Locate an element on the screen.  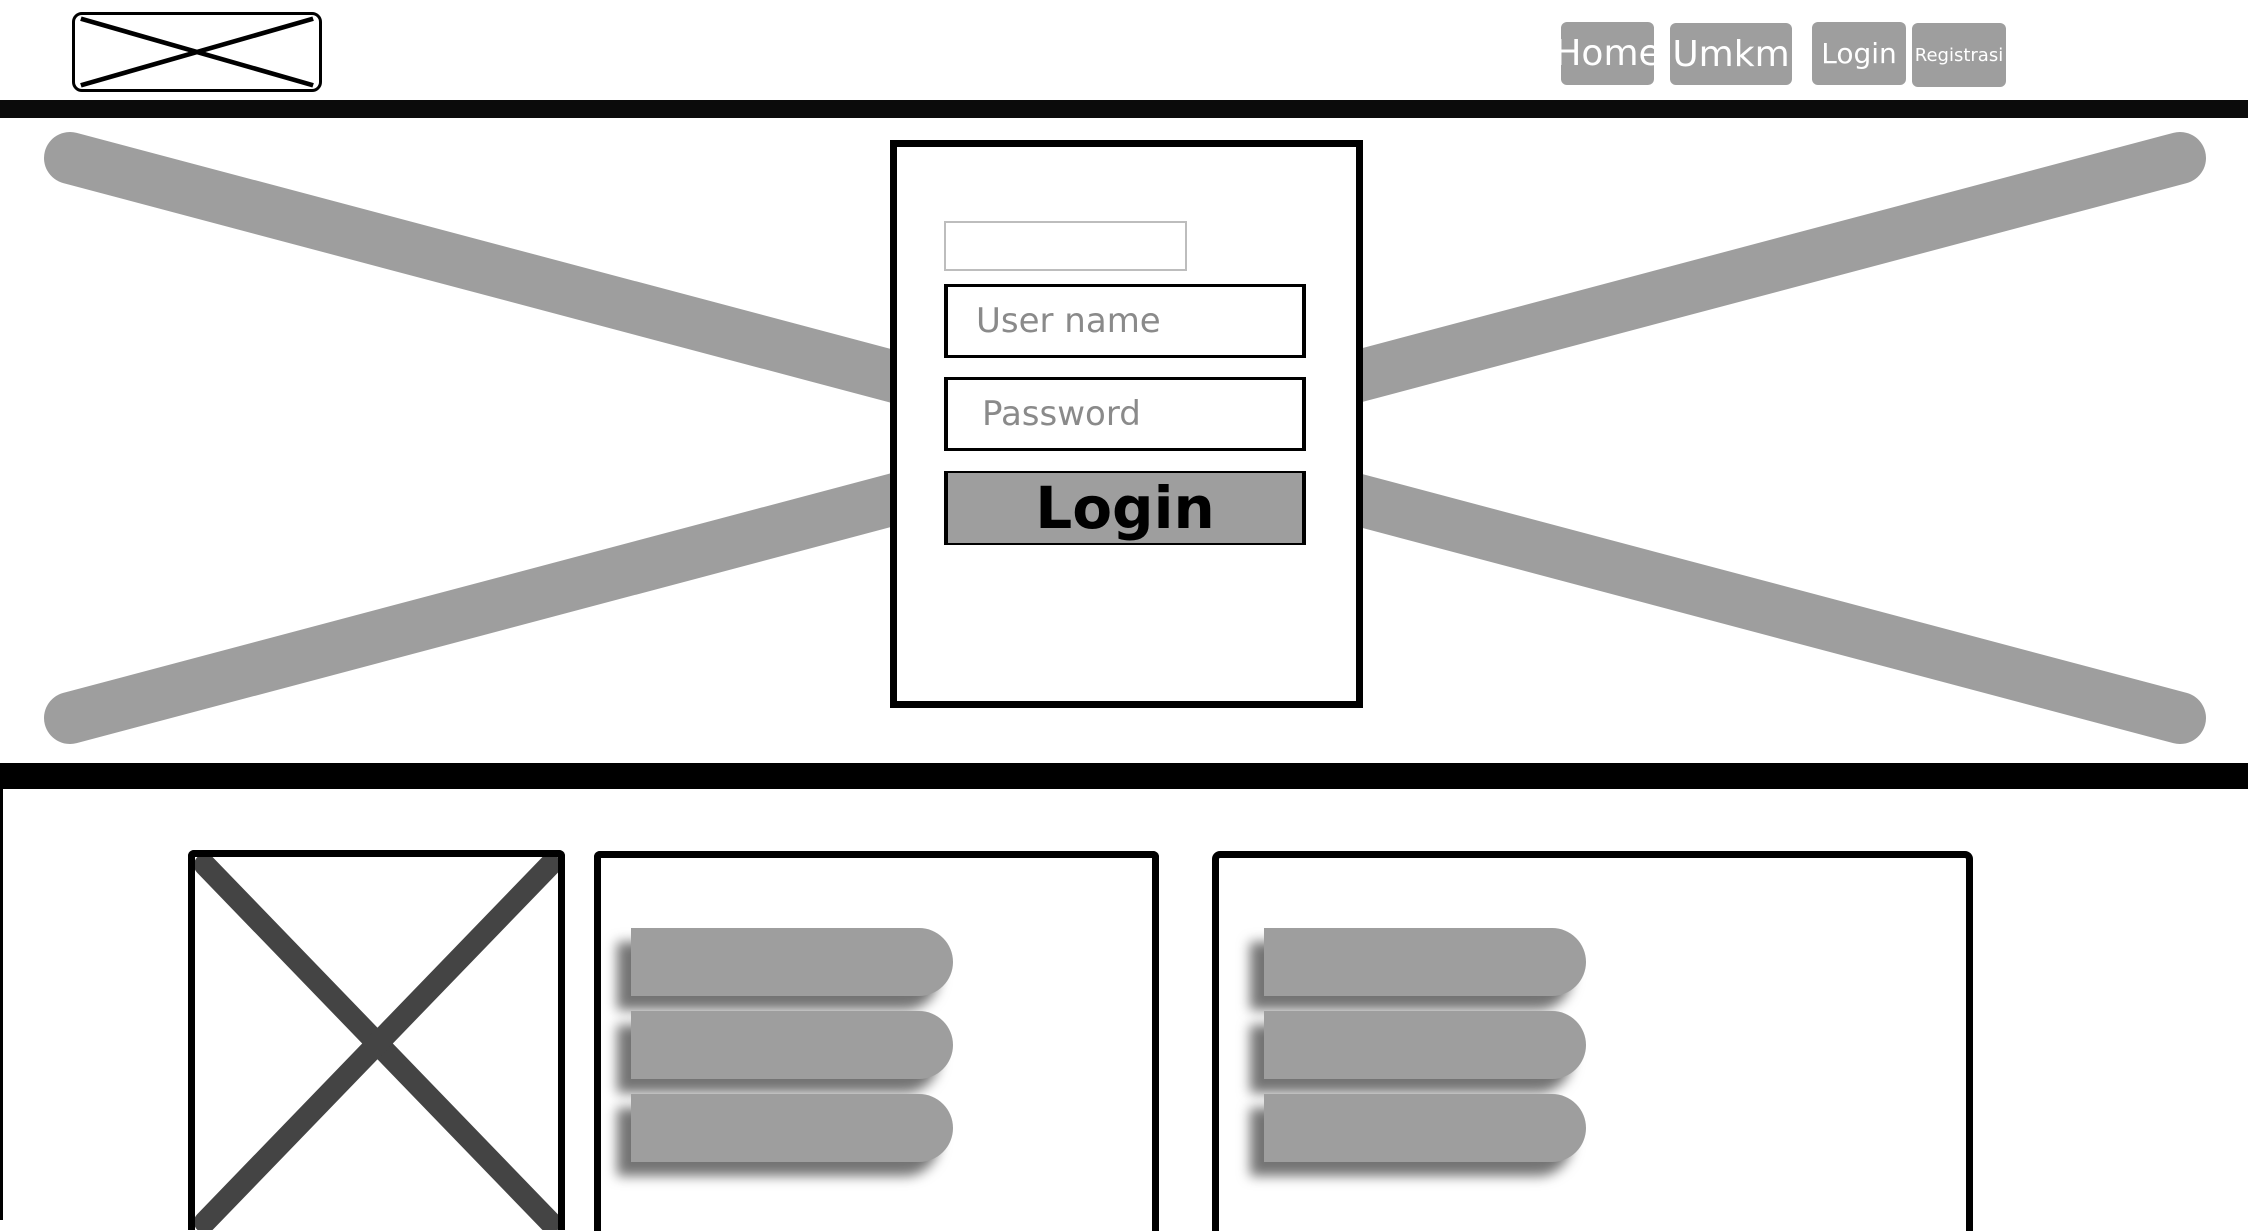
nav-home-button: Home is located at coordinates (1607, 53).